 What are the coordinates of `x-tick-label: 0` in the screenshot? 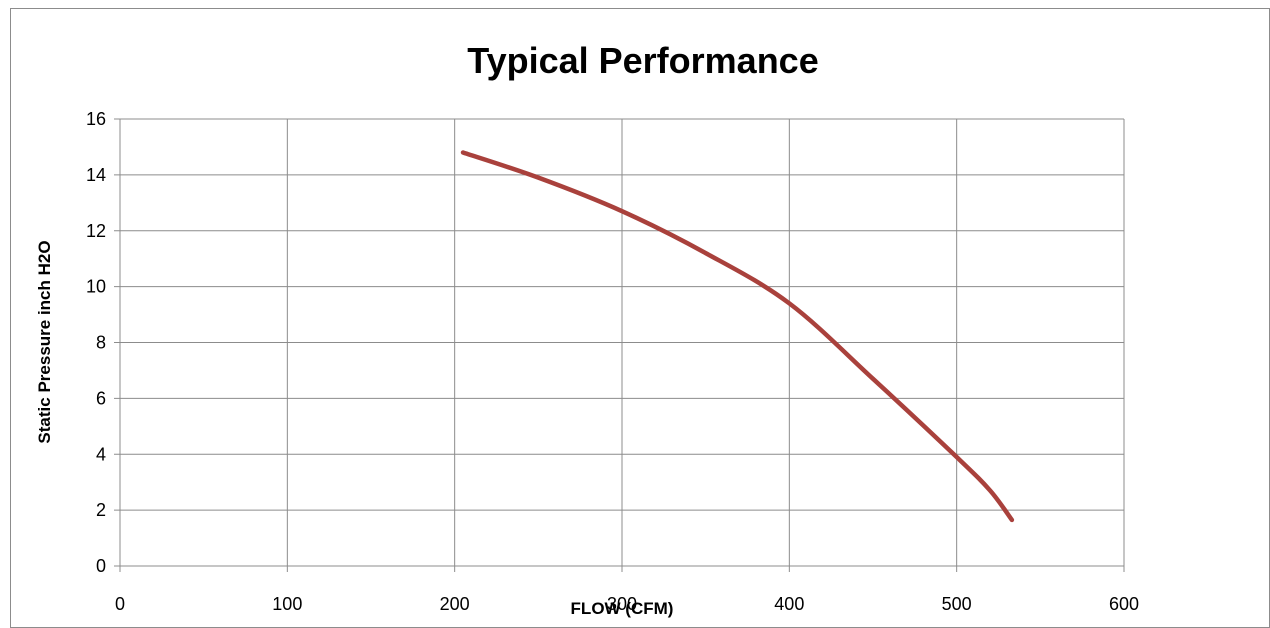 It's located at (120, 604).